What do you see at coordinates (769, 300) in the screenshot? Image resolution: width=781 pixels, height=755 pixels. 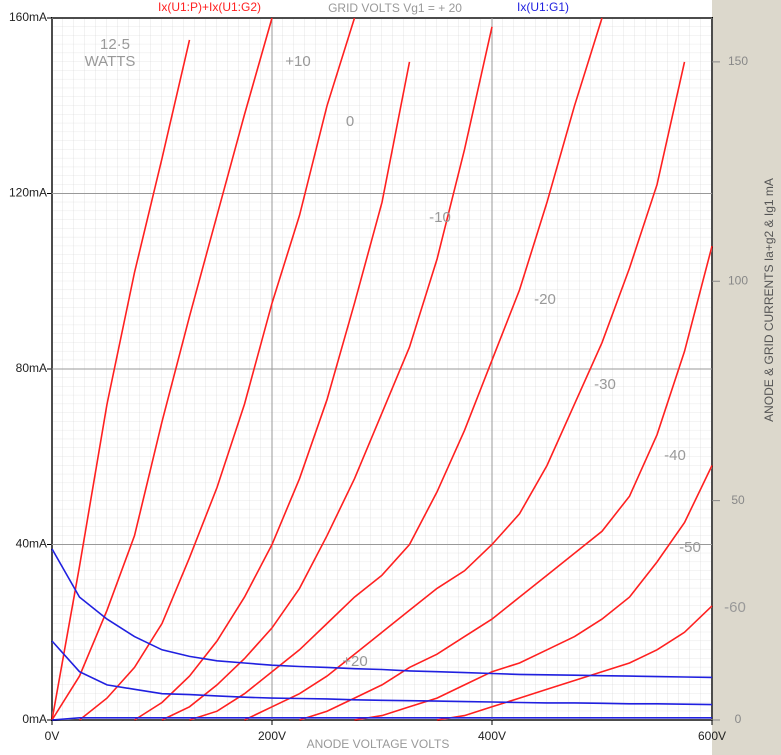 I see `y2-axis-label: ANODE & GRID CURRENTS Ia+g2 & Ig1 mA` at bounding box center [769, 300].